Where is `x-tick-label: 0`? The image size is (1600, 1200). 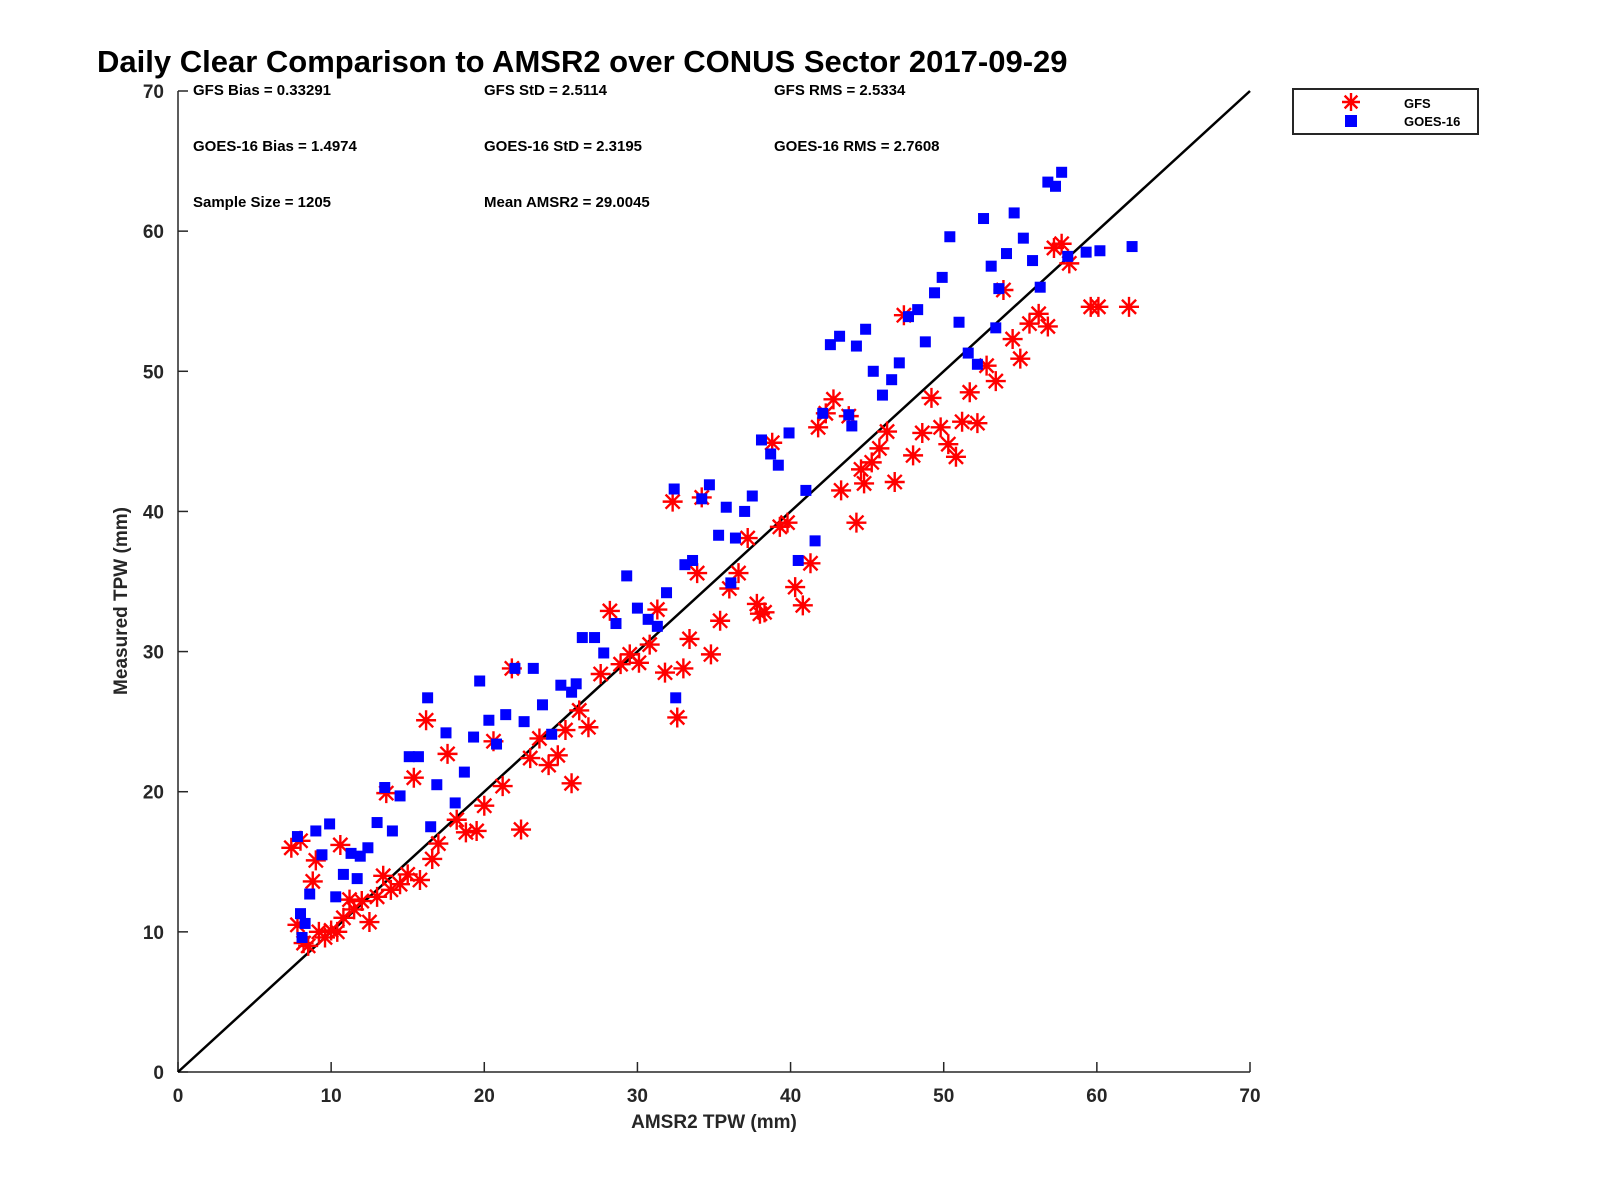
x-tick-label: 0 is located at coordinates (178, 1096).